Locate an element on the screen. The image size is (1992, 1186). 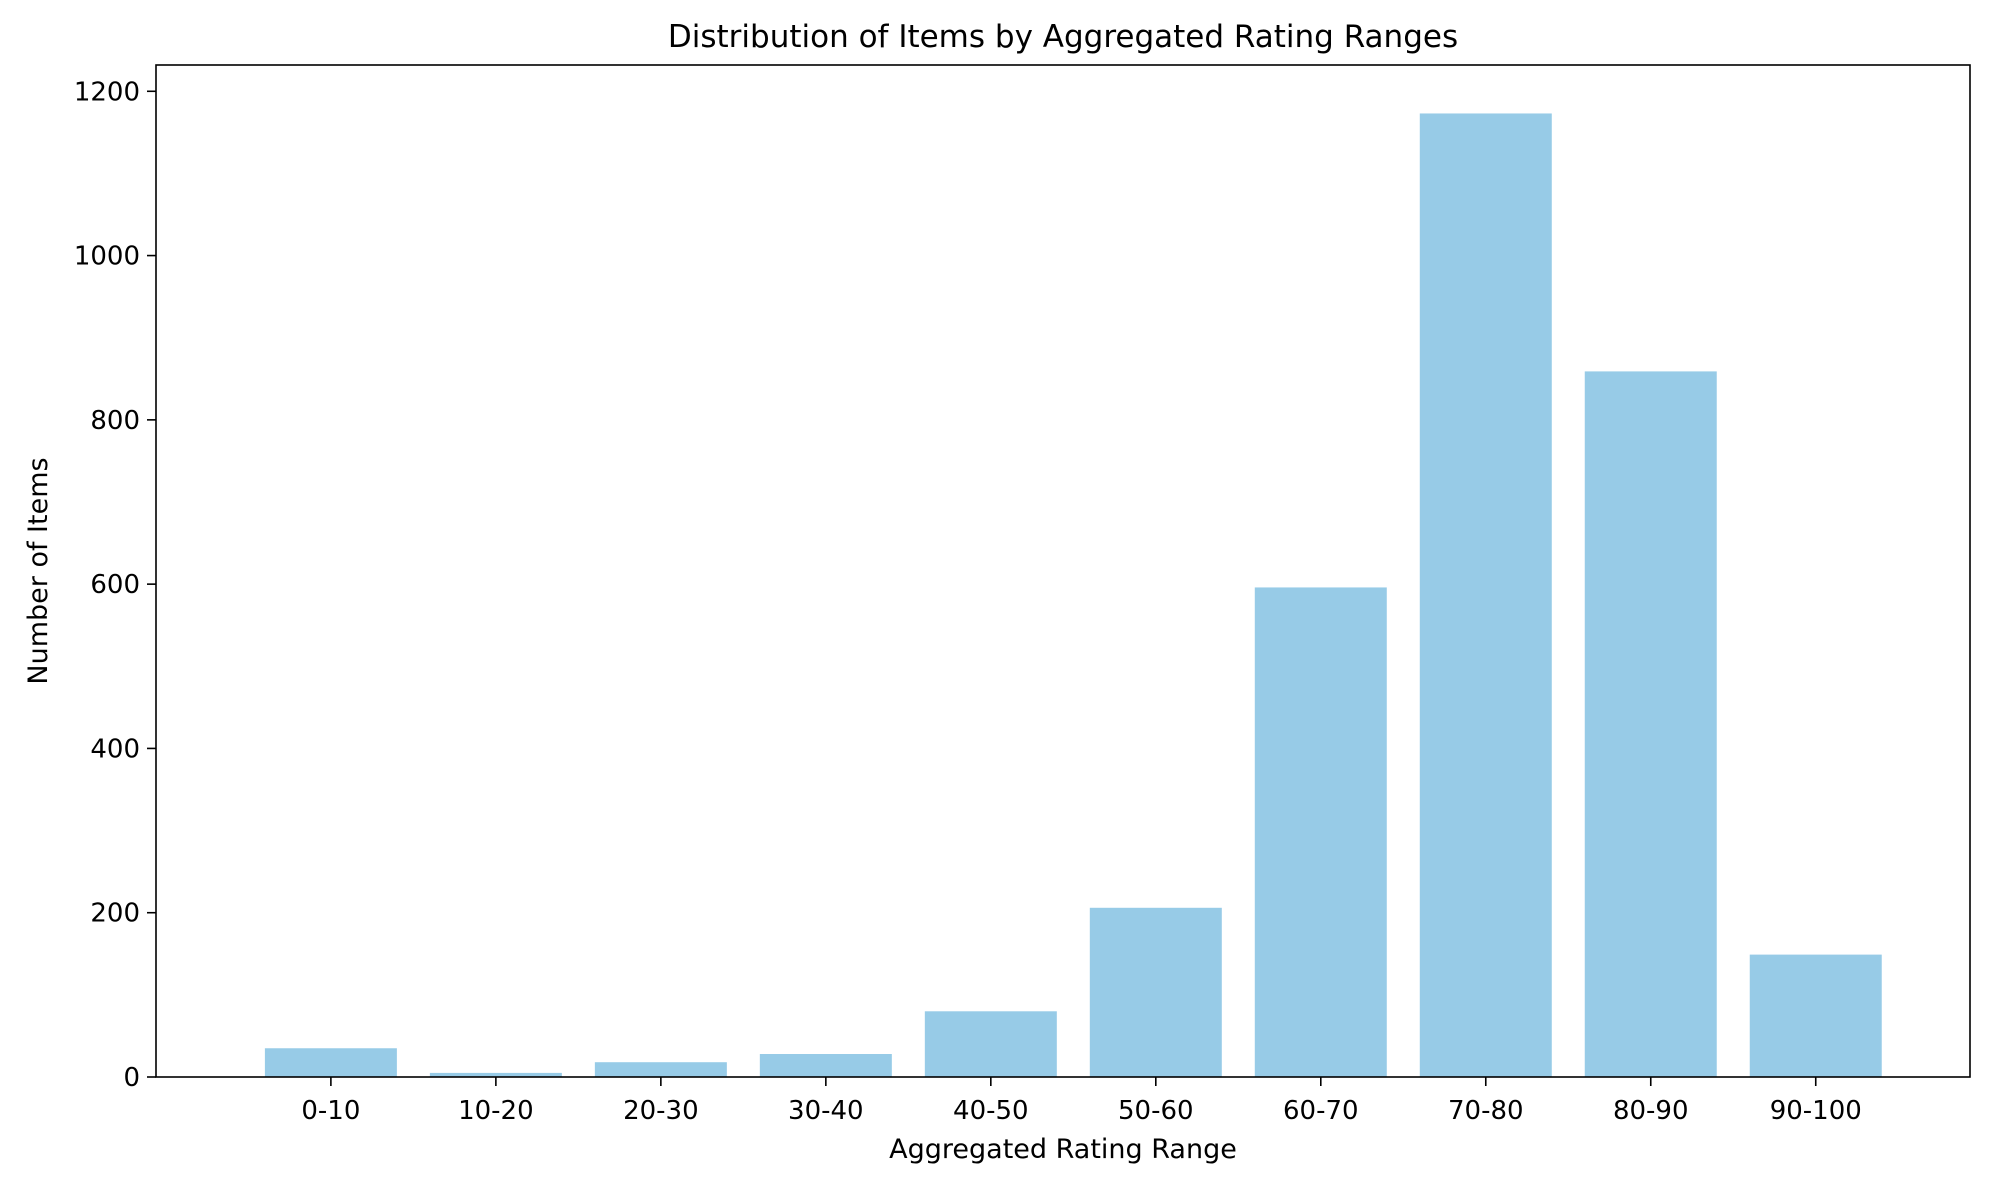
y-tick-label: 400 is located at coordinates (115, 749).